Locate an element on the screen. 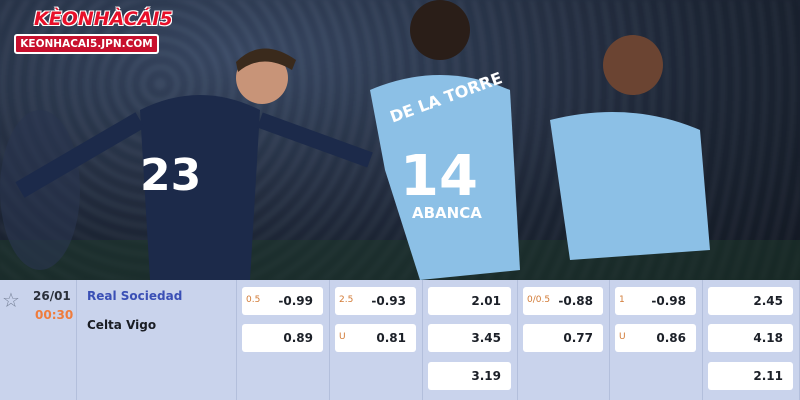  odds-button: 2.11 is located at coordinates (750, 376).